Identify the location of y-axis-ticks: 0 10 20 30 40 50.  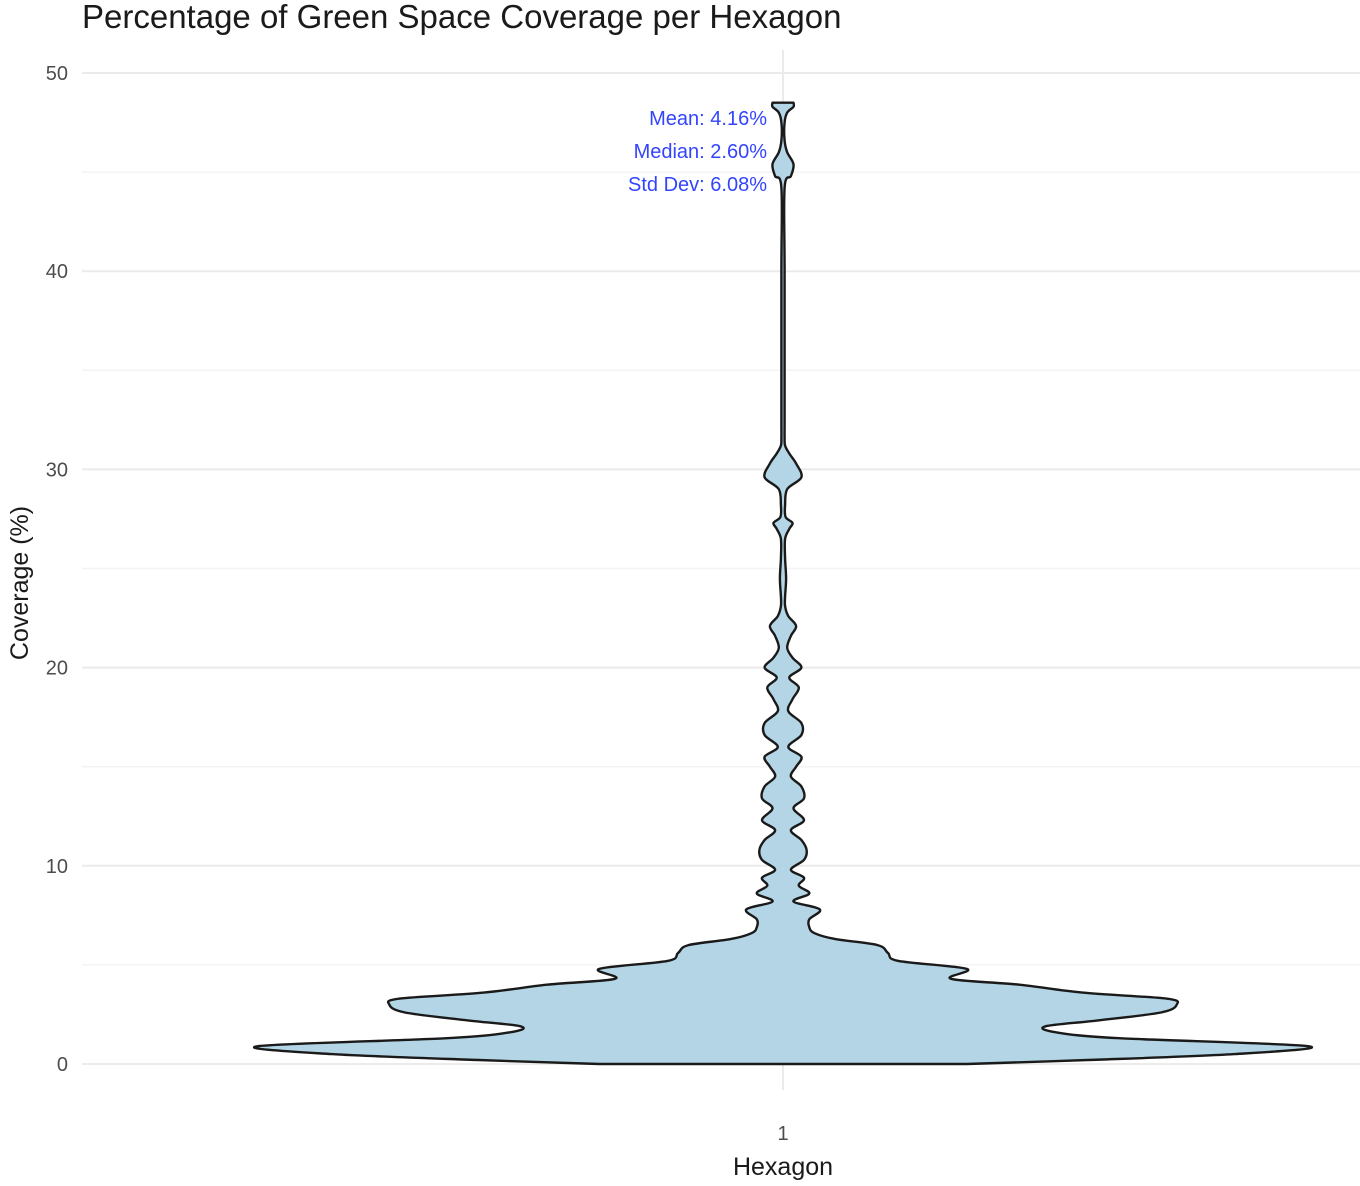
(57, 569).